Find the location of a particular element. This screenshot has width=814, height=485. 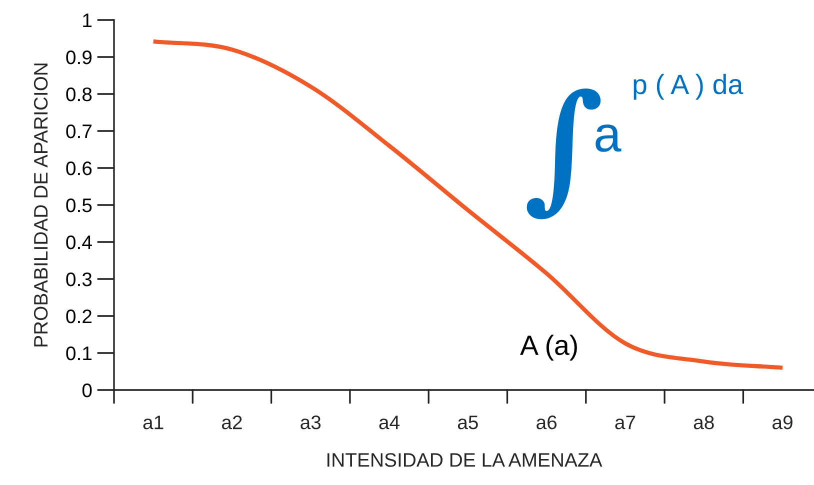

y-tick-label: 0 is located at coordinates (87, 390).